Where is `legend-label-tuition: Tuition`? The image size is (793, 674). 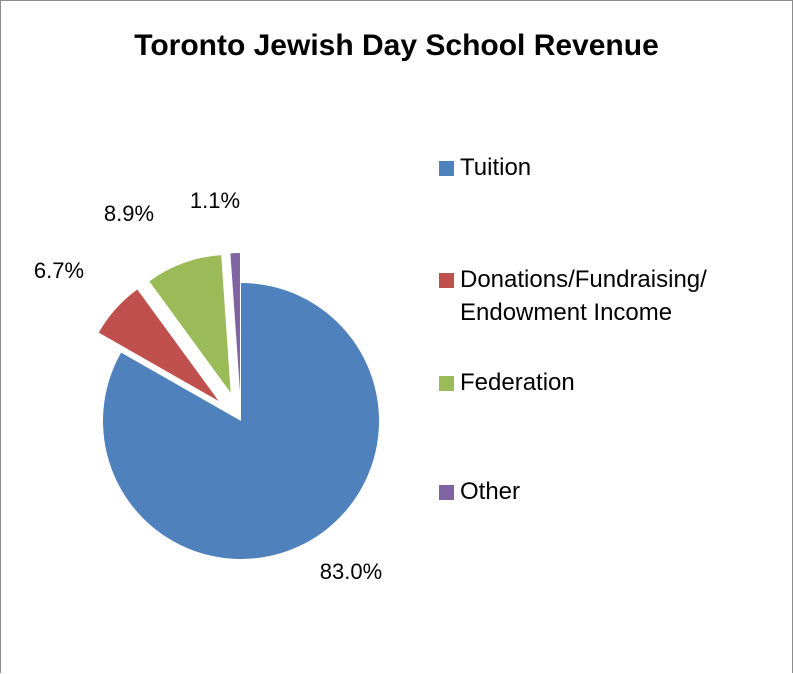
legend-label-tuition: Tuition is located at coordinates (496, 167).